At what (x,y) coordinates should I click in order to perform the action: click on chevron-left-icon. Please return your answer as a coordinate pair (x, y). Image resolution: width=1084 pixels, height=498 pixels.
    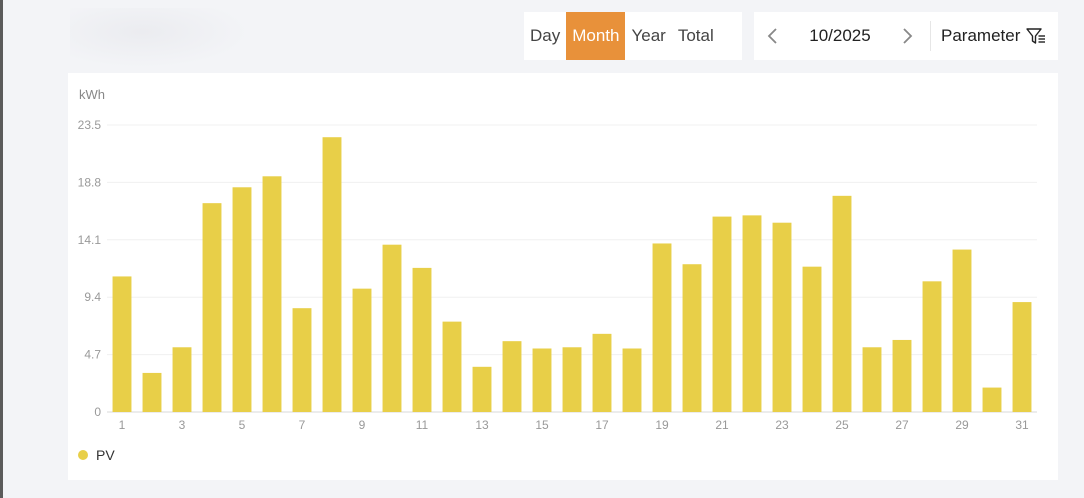
    Looking at the image, I should click on (772, 36).